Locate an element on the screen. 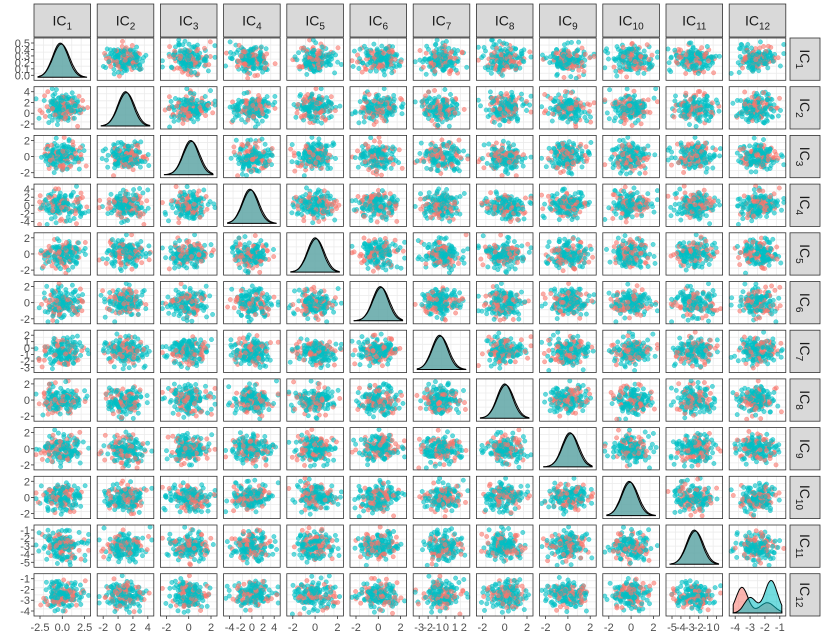 This screenshot has width=826, height=636. strip-top-12: IC12 is located at coordinates (757, 20).